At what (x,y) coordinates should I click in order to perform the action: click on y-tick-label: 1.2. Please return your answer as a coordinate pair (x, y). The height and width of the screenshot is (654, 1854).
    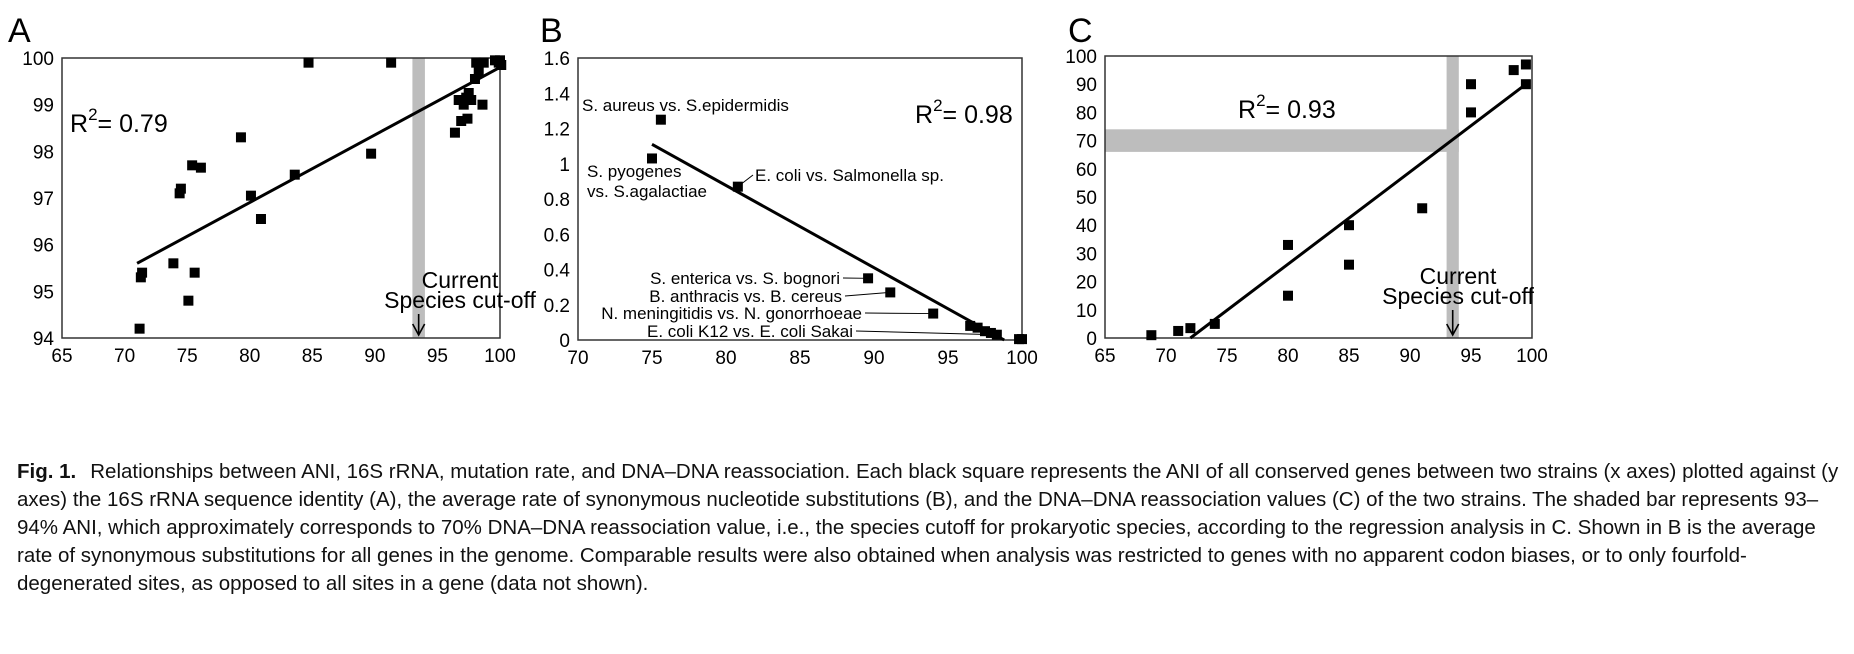
    Looking at the image, I should click on (557, 130).